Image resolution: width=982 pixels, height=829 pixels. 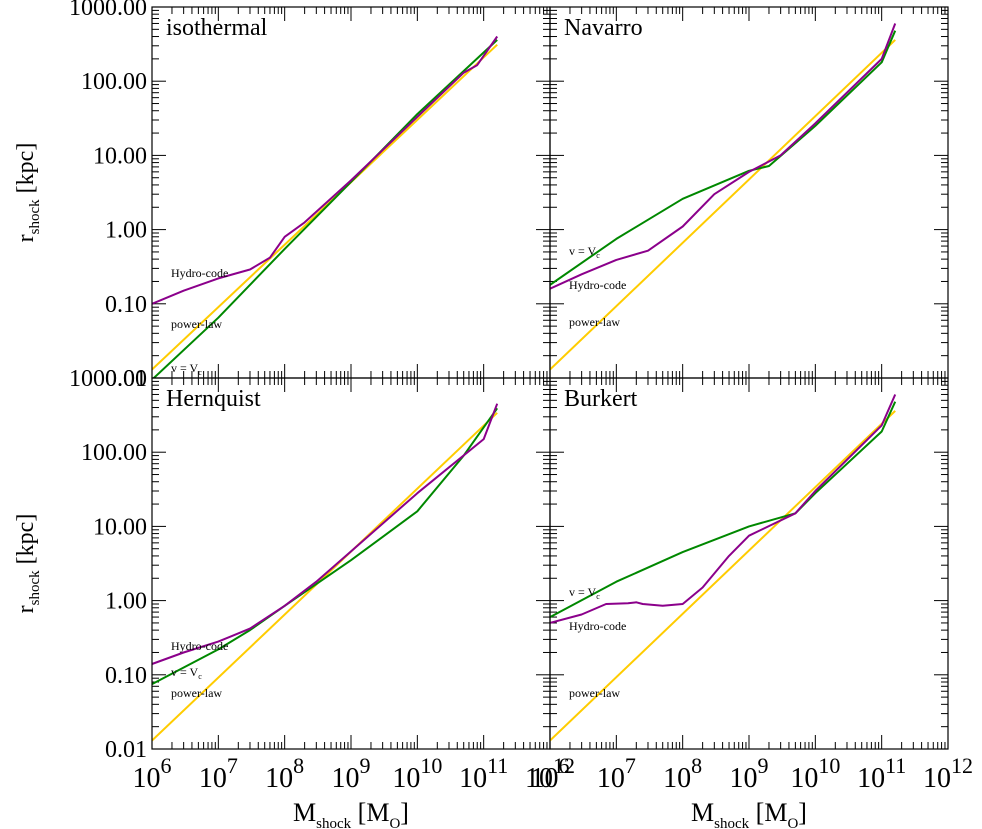 I want to click on panel-title: isothermal, so click(x=217, y=28).